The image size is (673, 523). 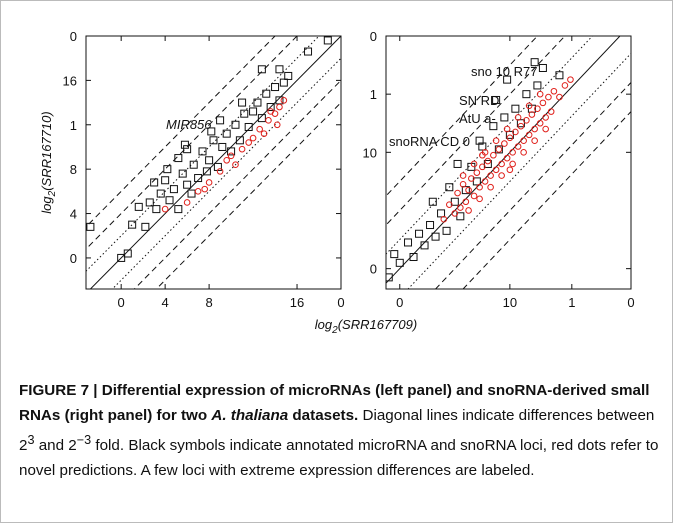 What do you see at coordinates (46, 151) in the screenshot?
I see `axis-label-text: (SRR167710)` at bounding box center [46, 151].